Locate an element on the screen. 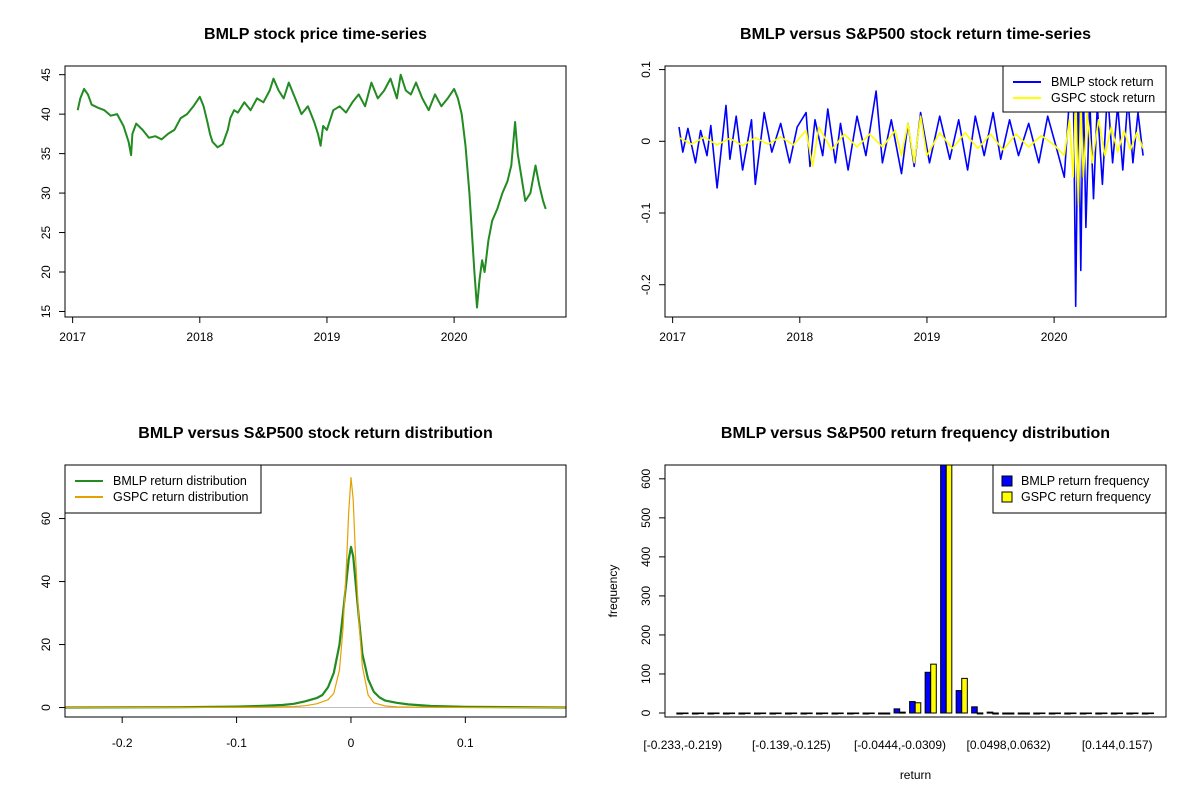 The width and height of the screenshot is (1200, 800). plot-frame-density is located at coordinates (315, 591).